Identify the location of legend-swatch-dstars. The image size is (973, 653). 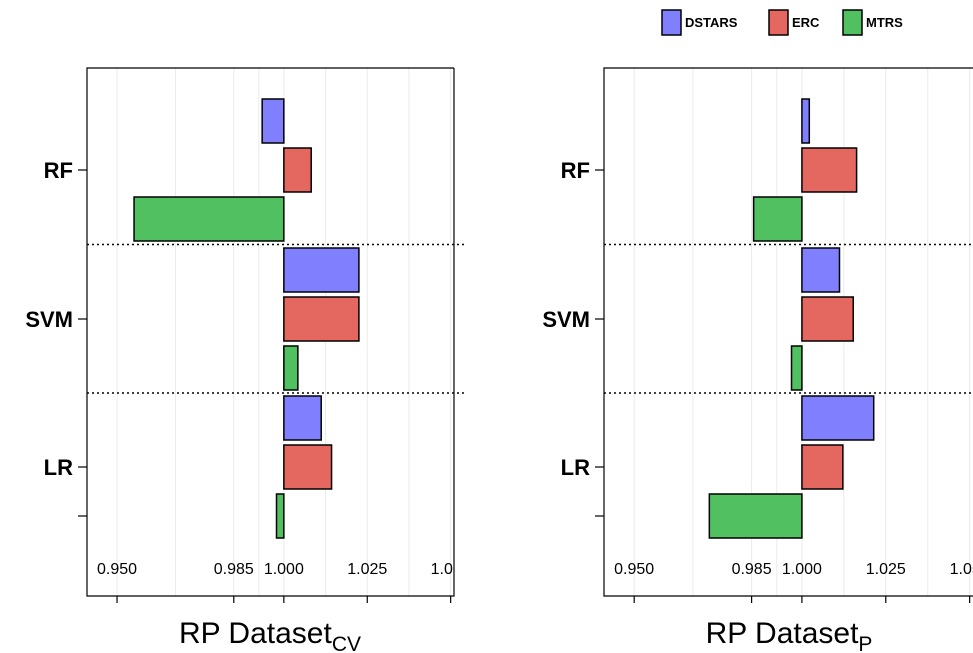
(671, 22).